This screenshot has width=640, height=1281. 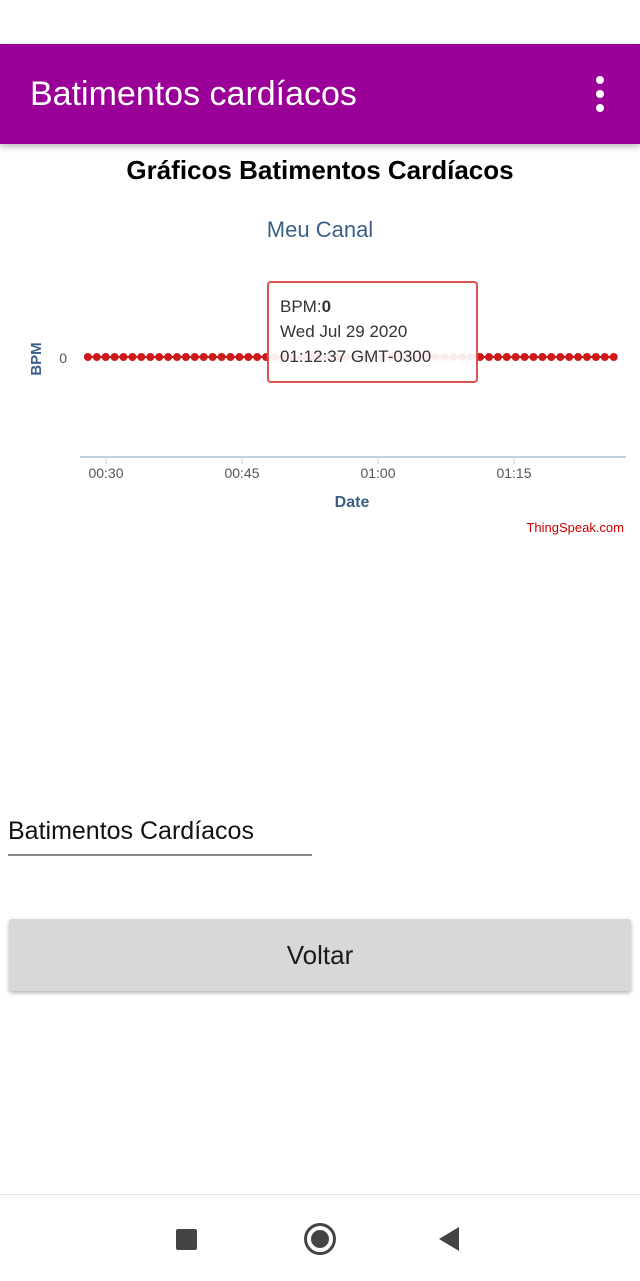 I want to click on tooltip: BPM:0 Wed Jul 29 2020 01:12:37 GMT-0300, so click(x=372, y=332).